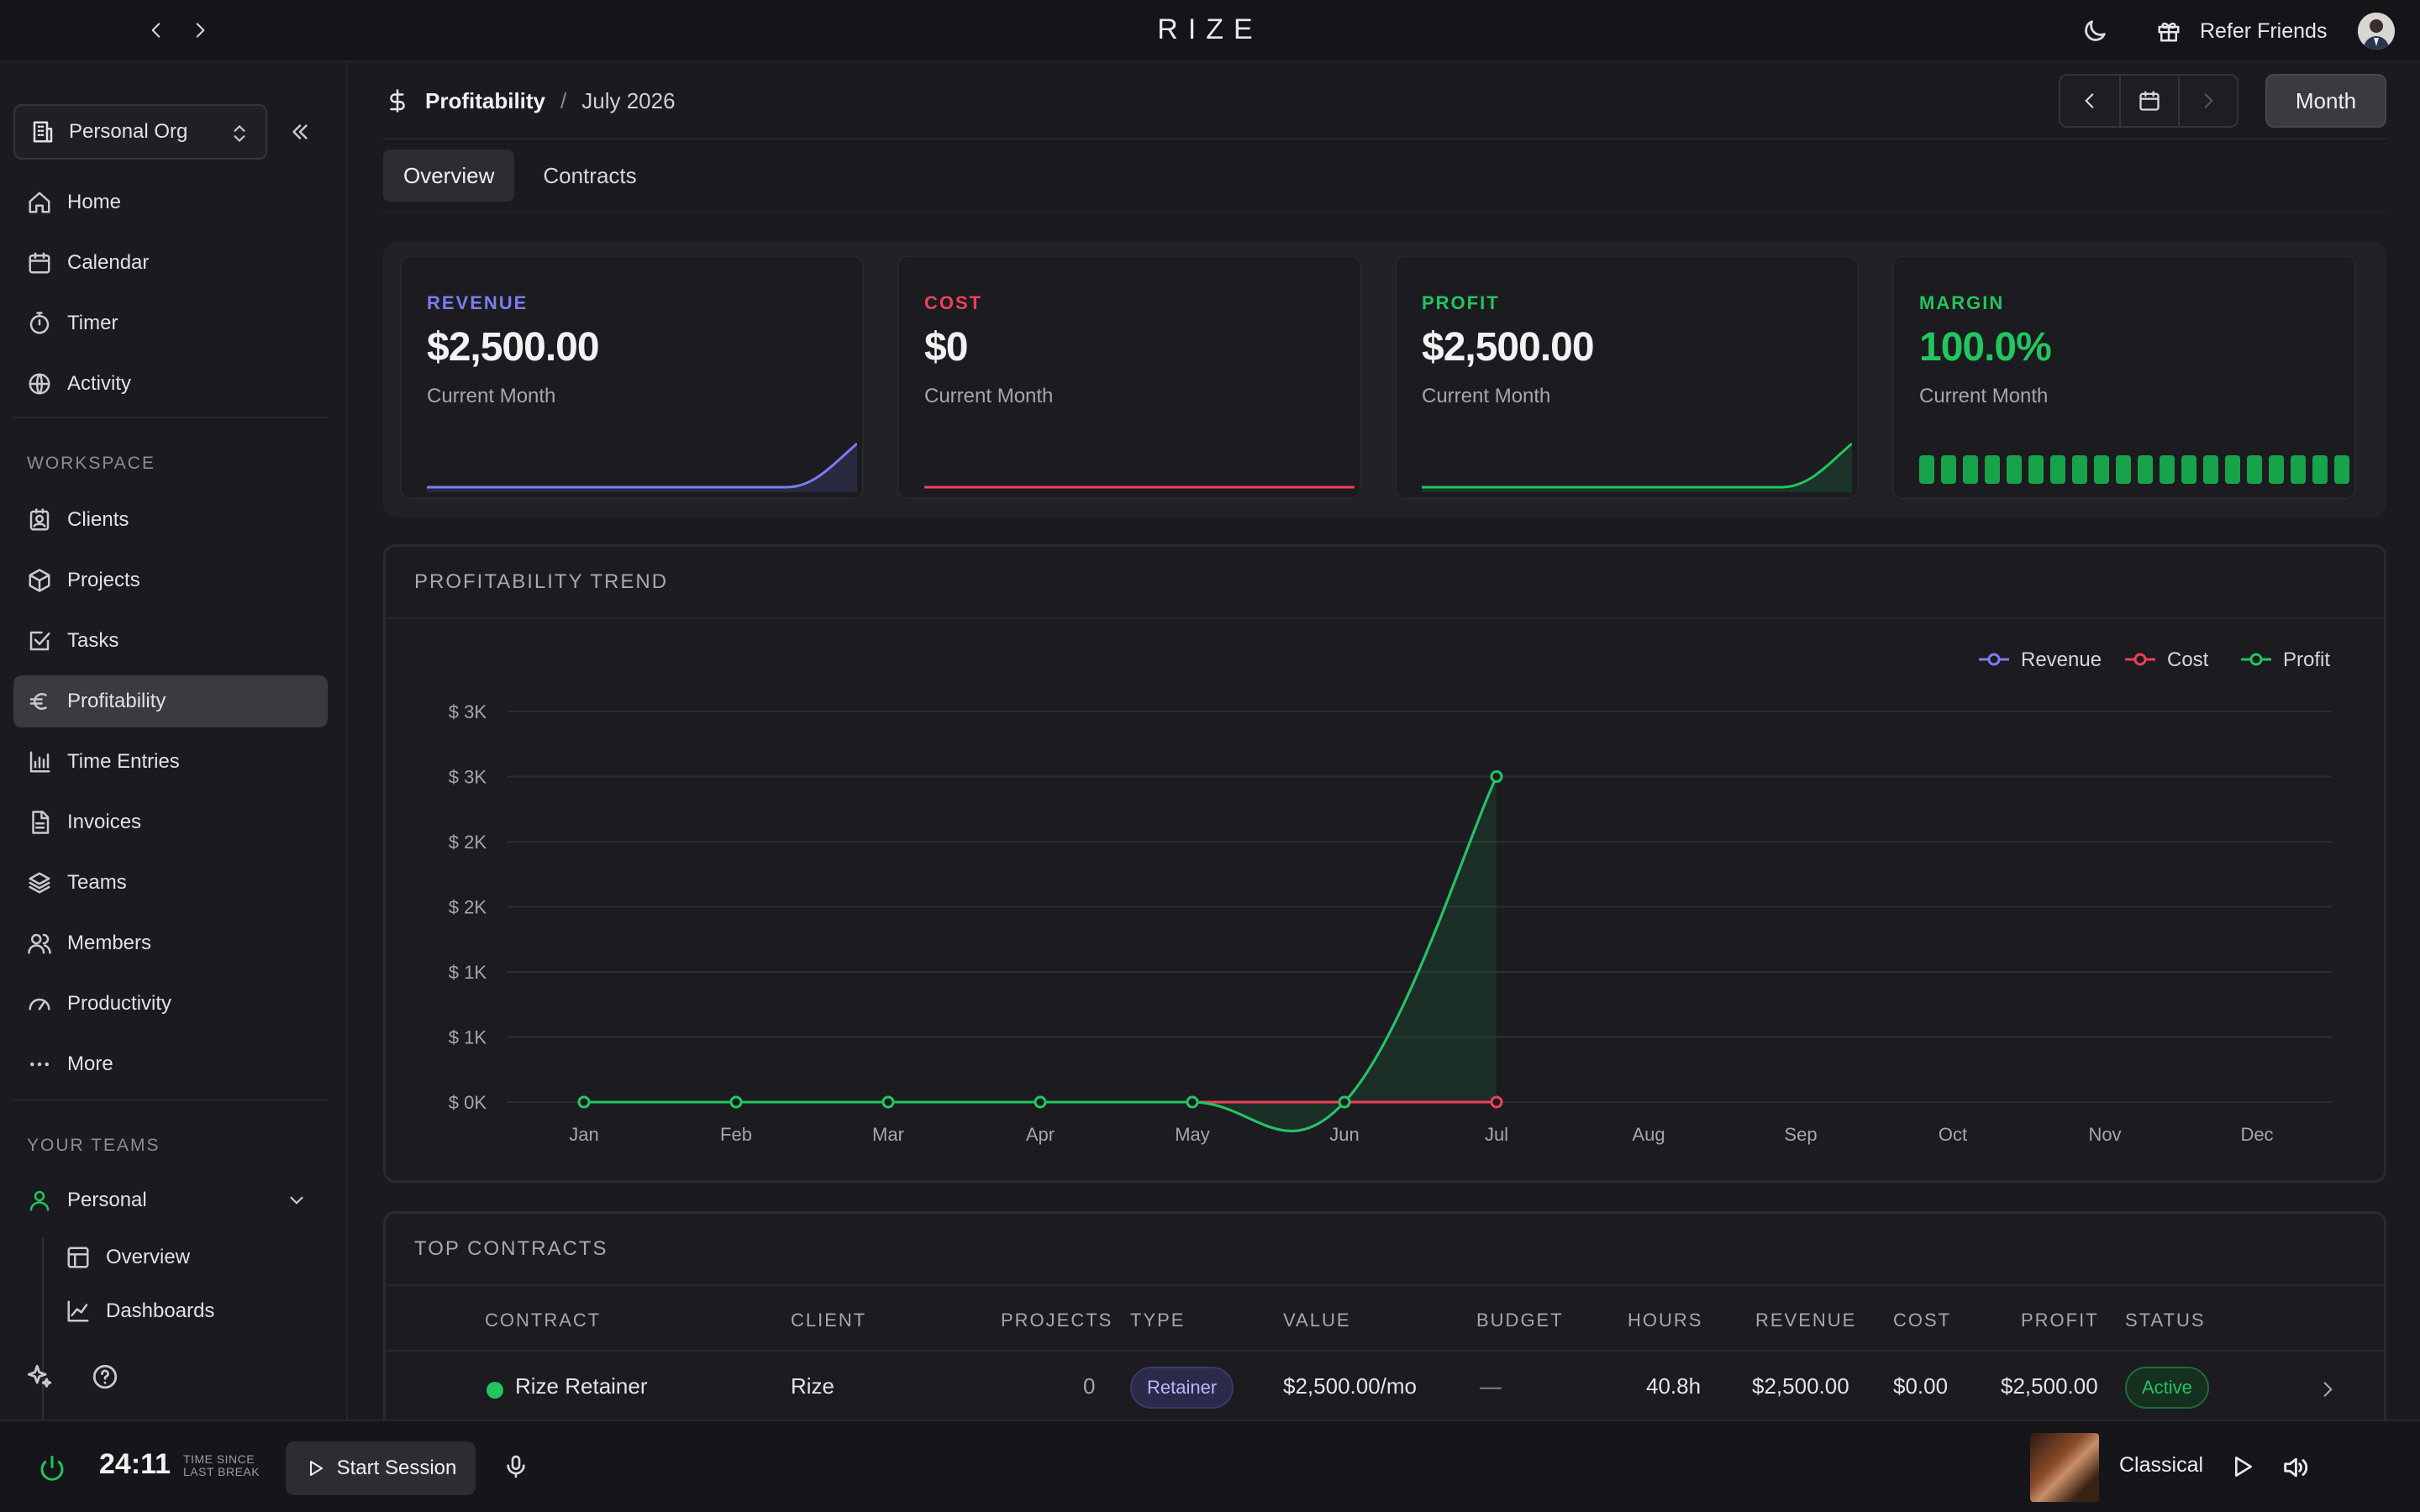 Image resolution: width=2420 pixels, height=1512 pixels. I want to click on column-header: CONTRACT, so click(543, 1320).